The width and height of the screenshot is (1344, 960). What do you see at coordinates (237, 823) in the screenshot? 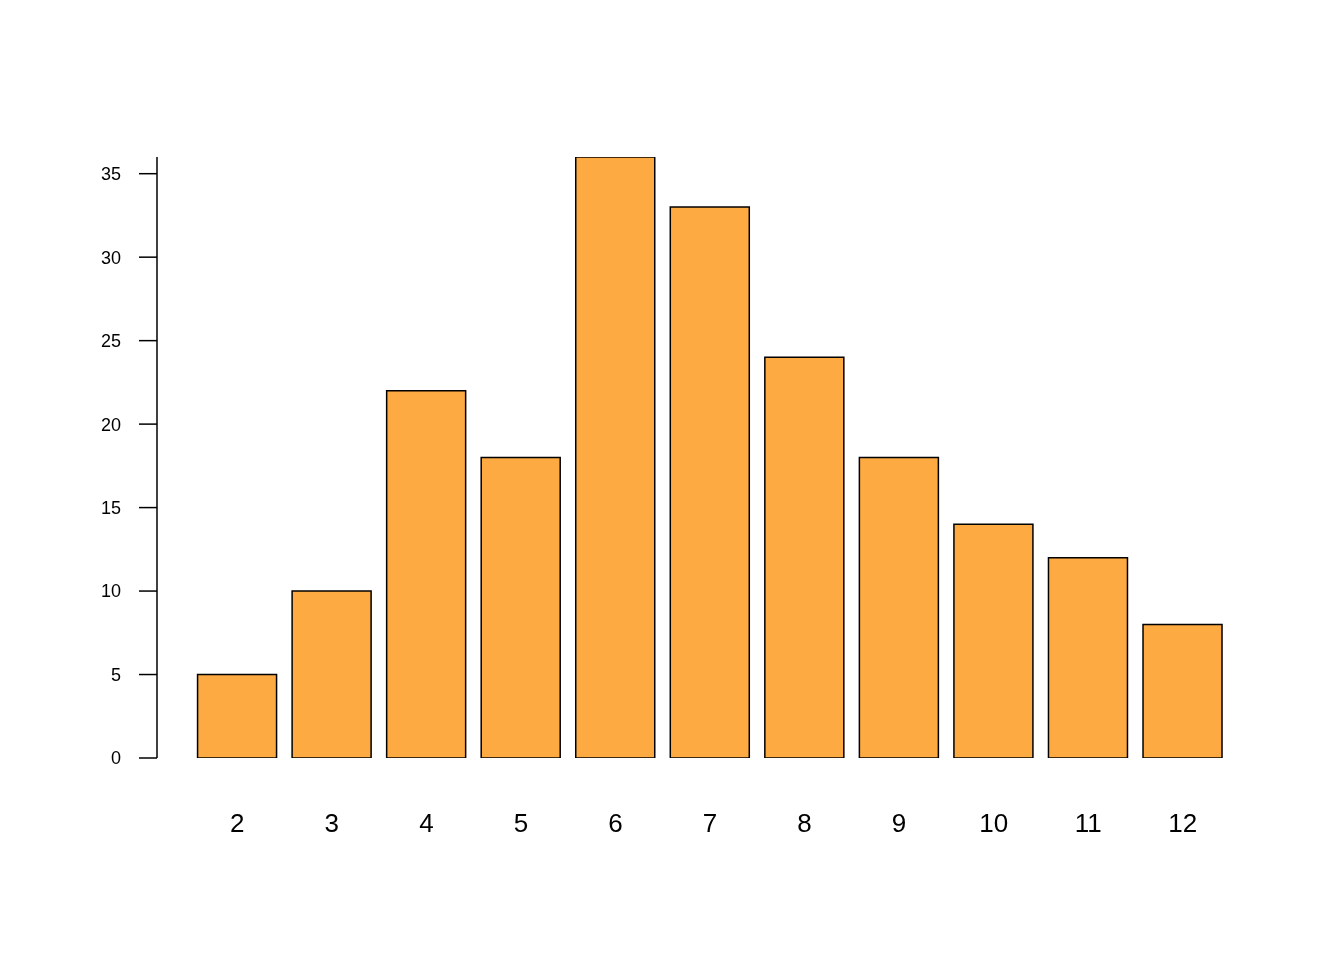
I see `x-tick-label: 2` at bounding box center [237, 823].